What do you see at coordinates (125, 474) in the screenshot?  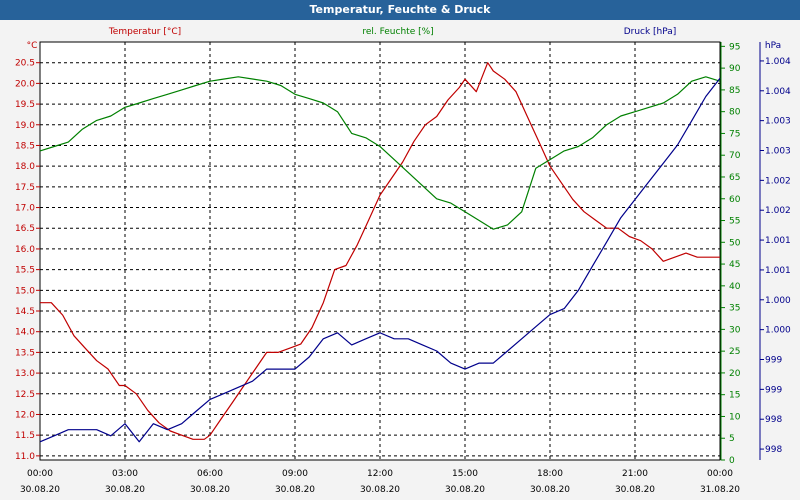 I see `x-tick-label-time: 03:00` at bounding box center [125, 474].